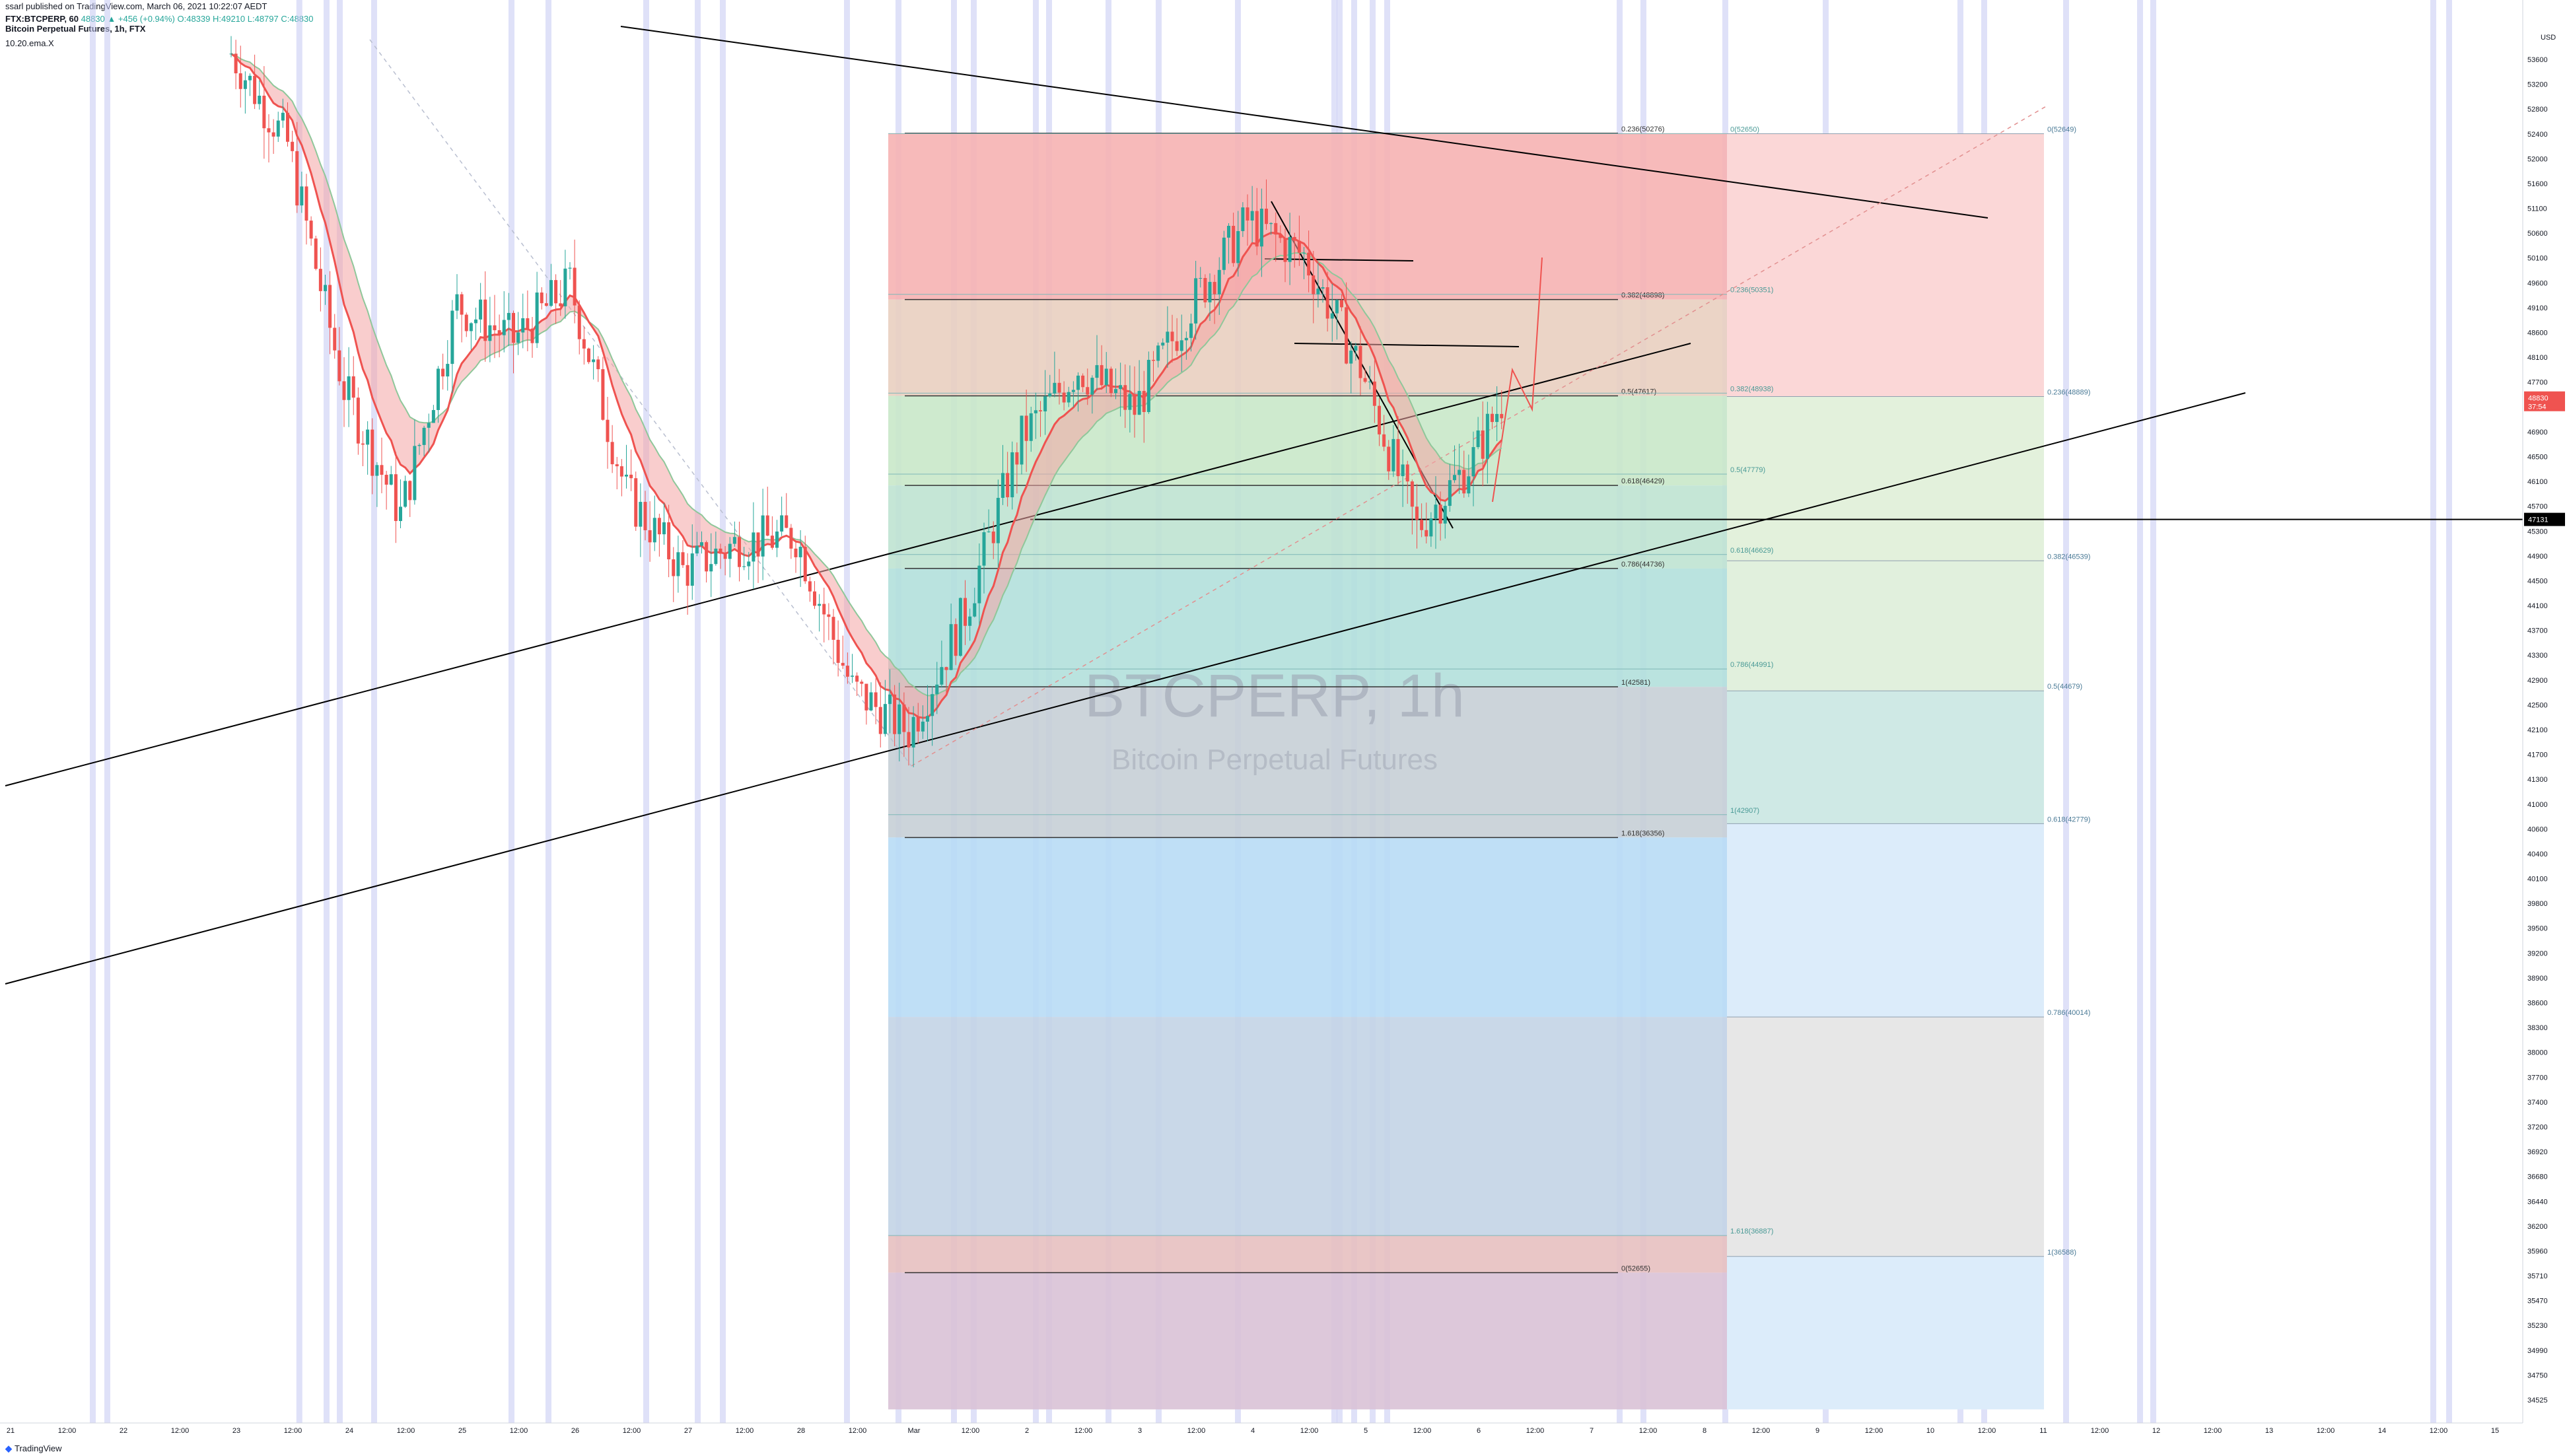 The height and width of the screenshot is (1456, 2567). I want to click on price-tick-label: 43300, so click(2537, 656).